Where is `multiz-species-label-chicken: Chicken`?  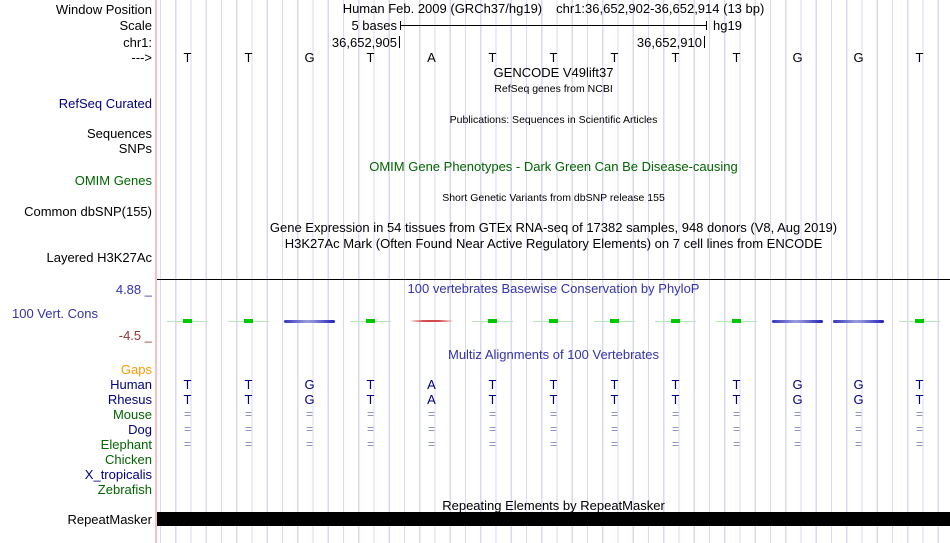
multiz-species-label-chicken: Chicken is located at coordinates (128, 459).